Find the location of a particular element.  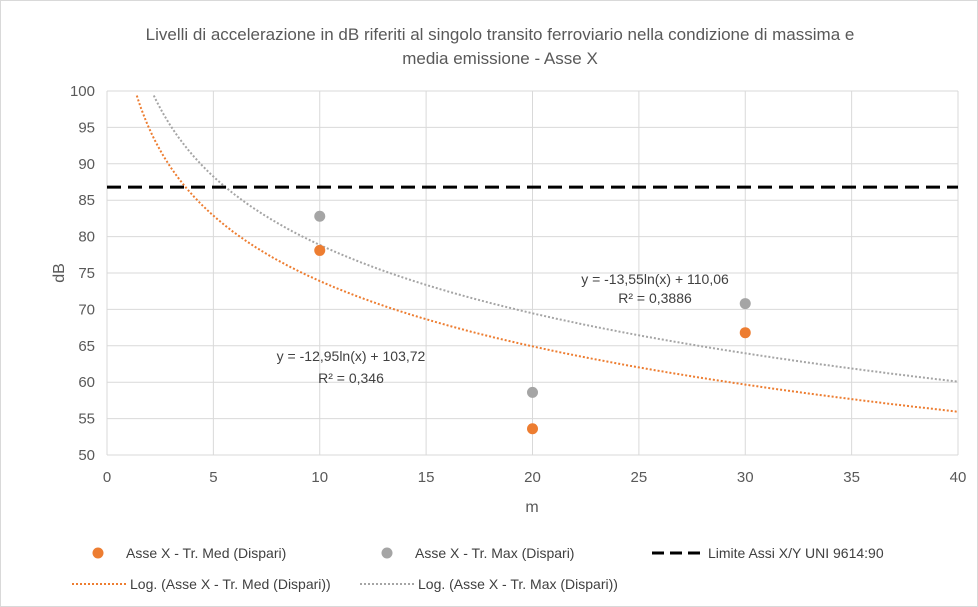

trendline-equation-max: y = -13,55ln(x) + 110,06 is located at coordinates (655, 279).